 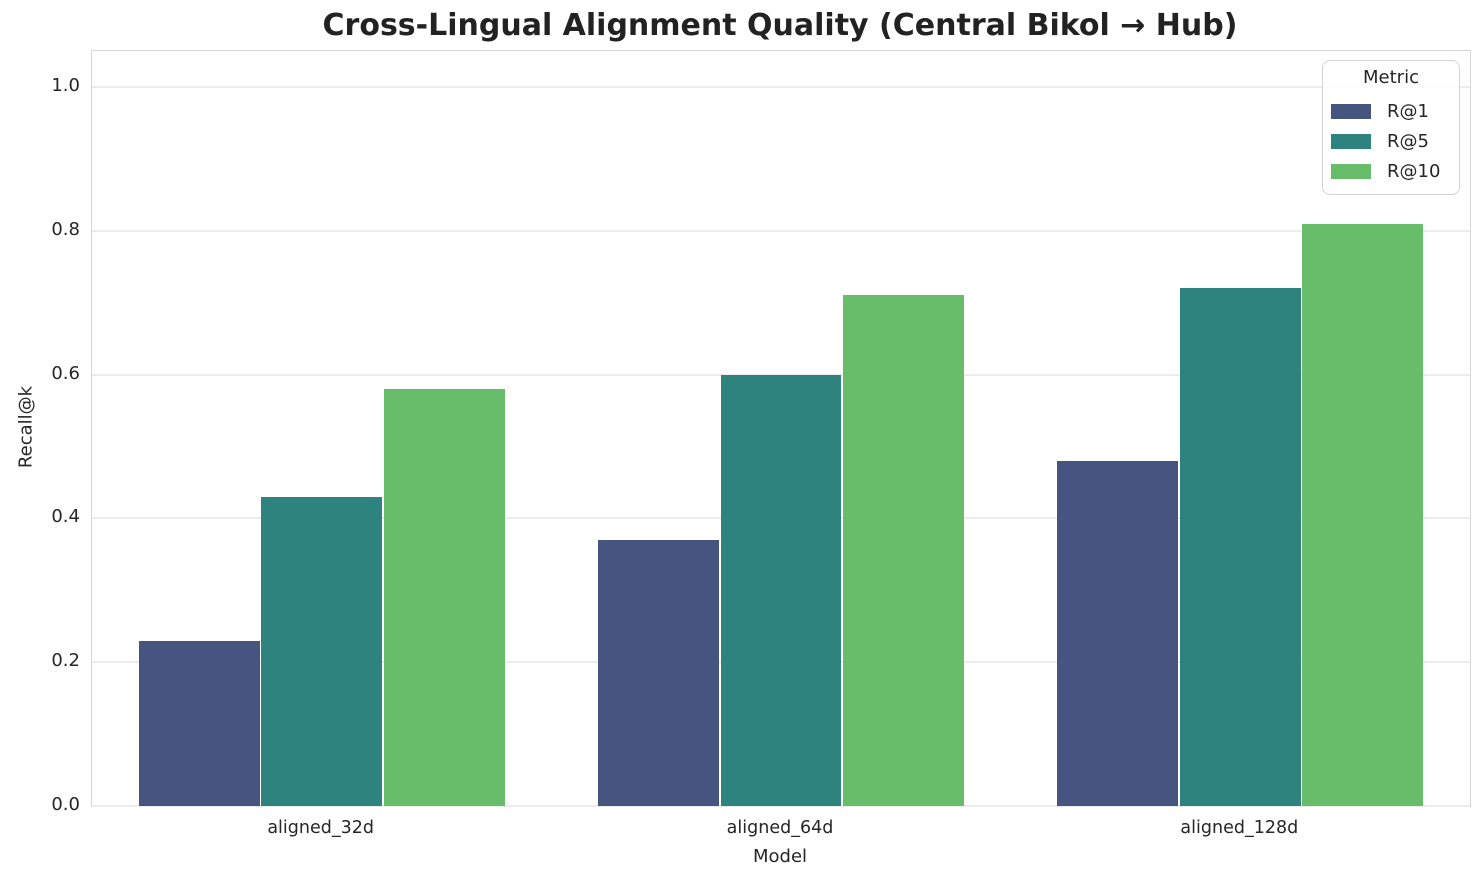 What do you see at coordinates (781, 590) in the screenshot?
I see `bar-aligned_64d-R@5` at bounding box center [781, 590].